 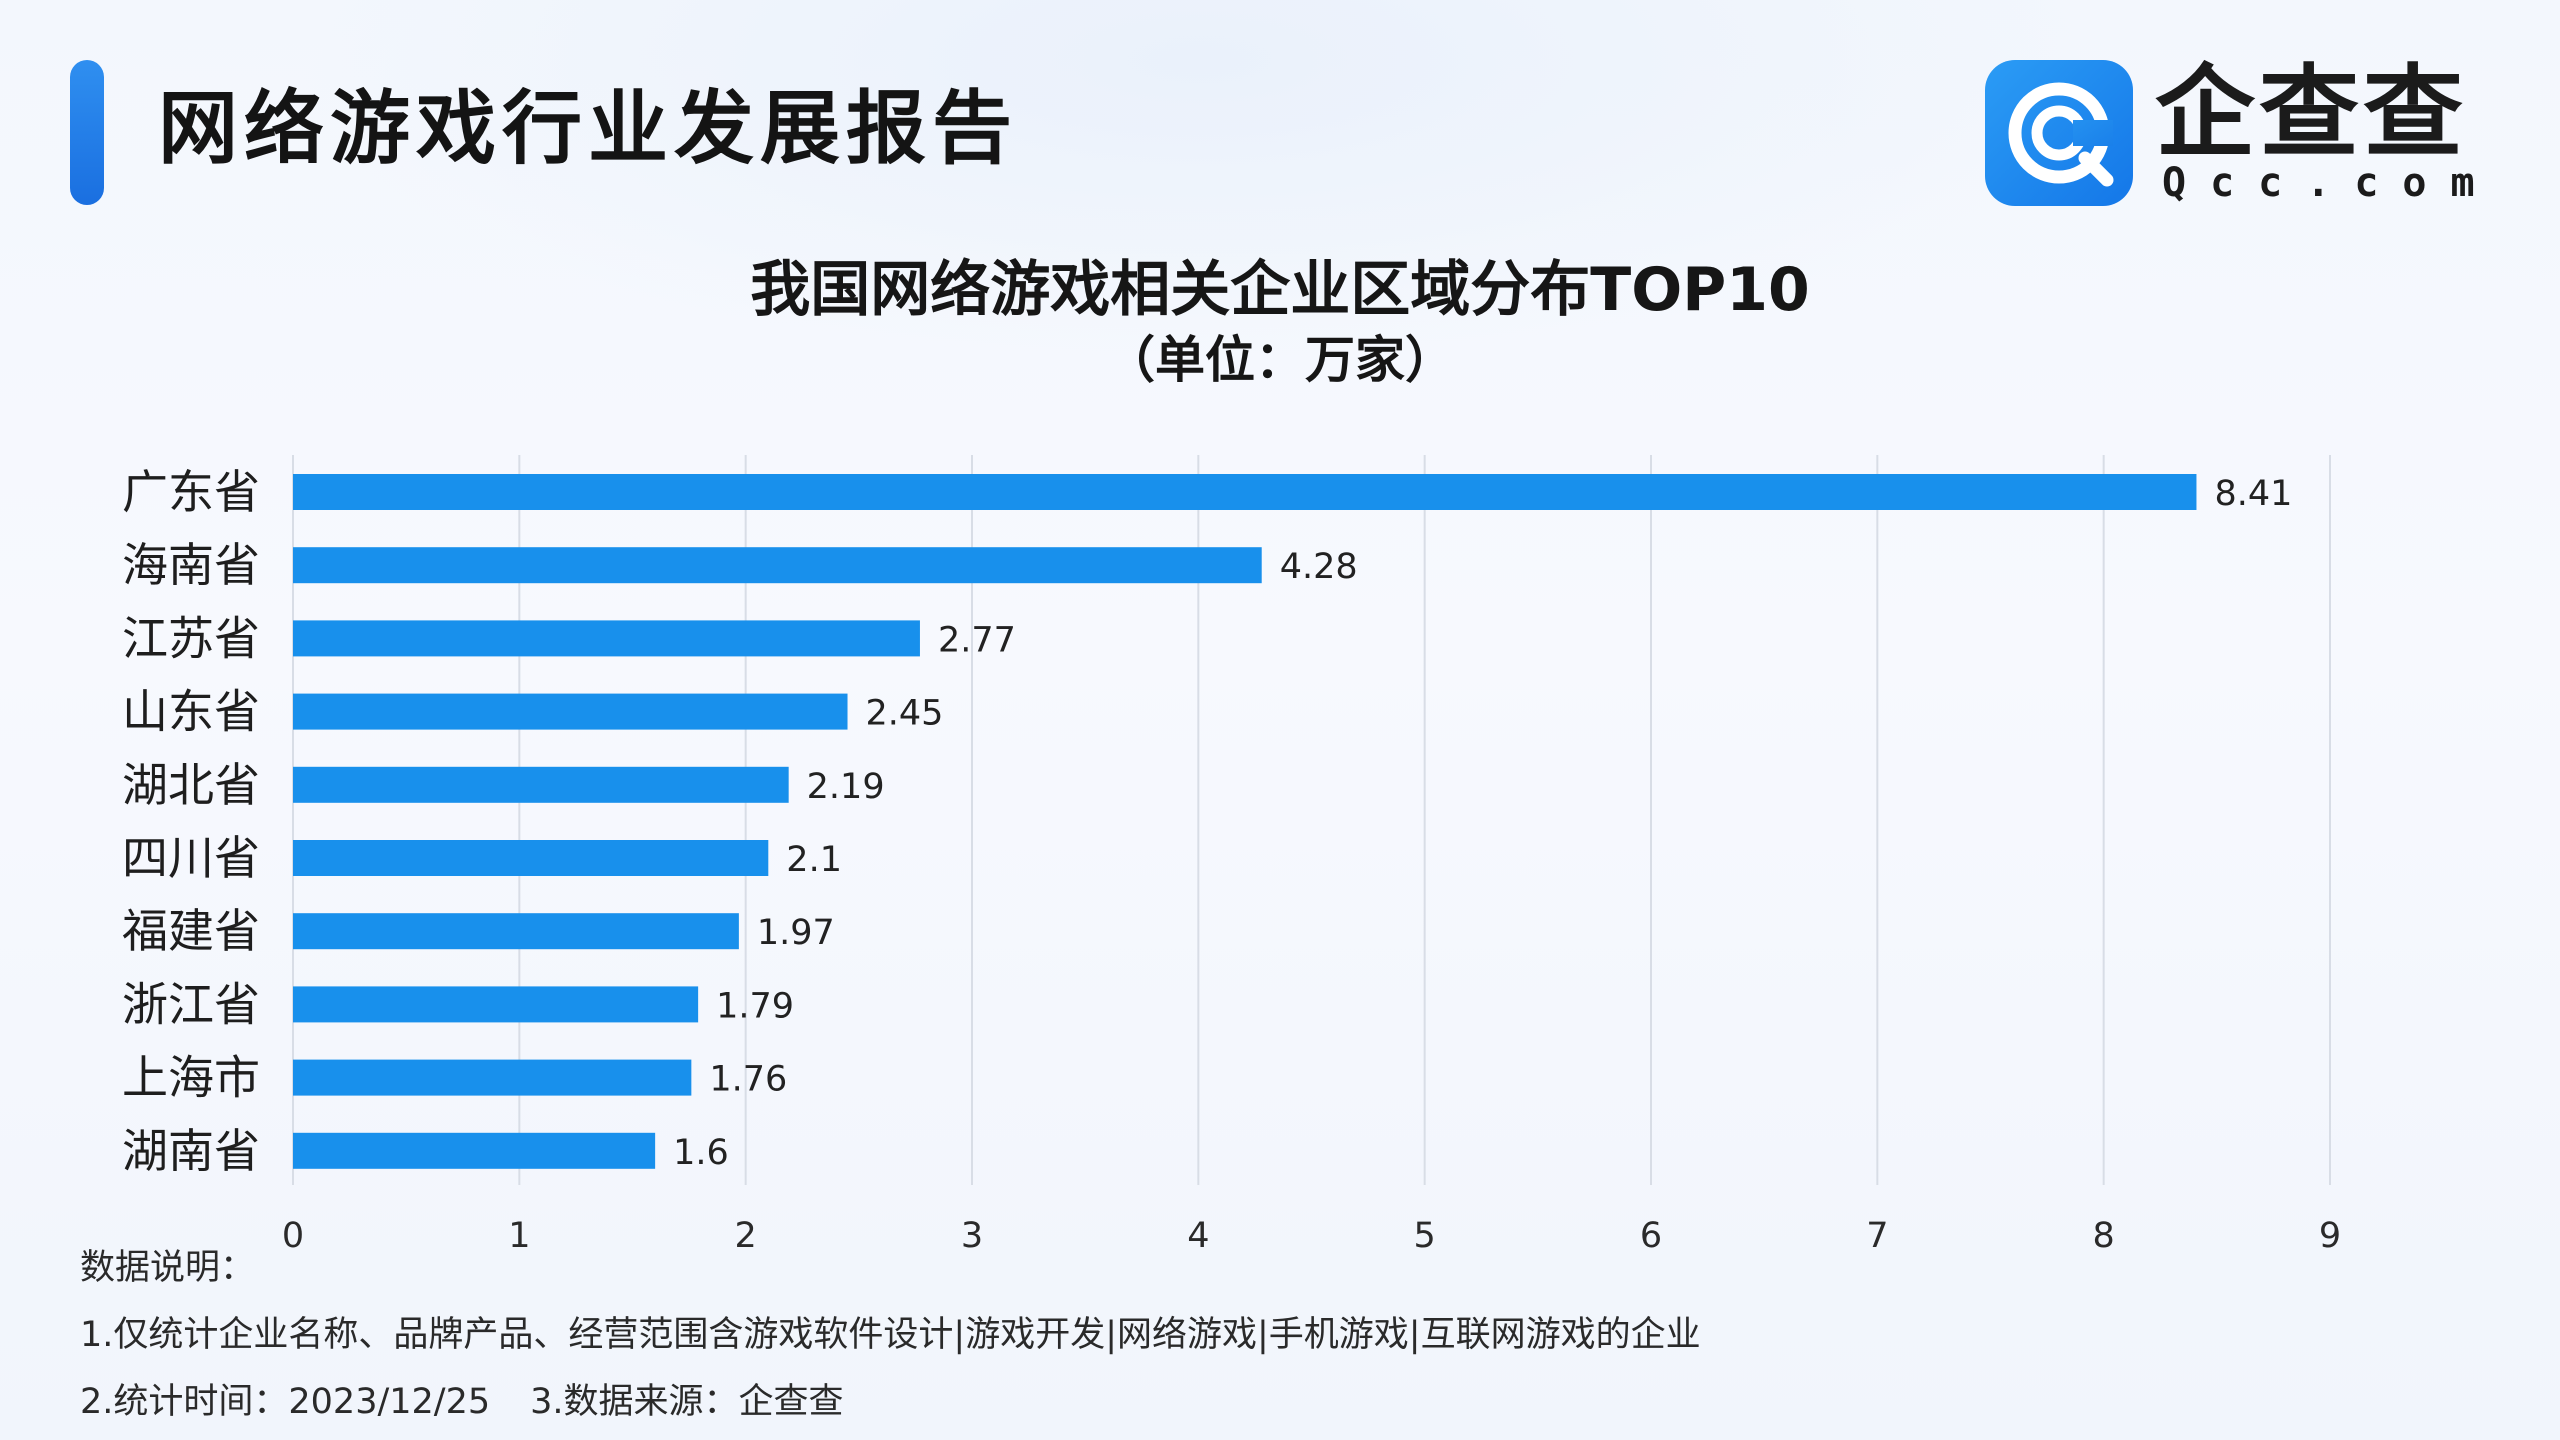 I want to click on qcc-logo-icon, so click(x=2059, y=133).